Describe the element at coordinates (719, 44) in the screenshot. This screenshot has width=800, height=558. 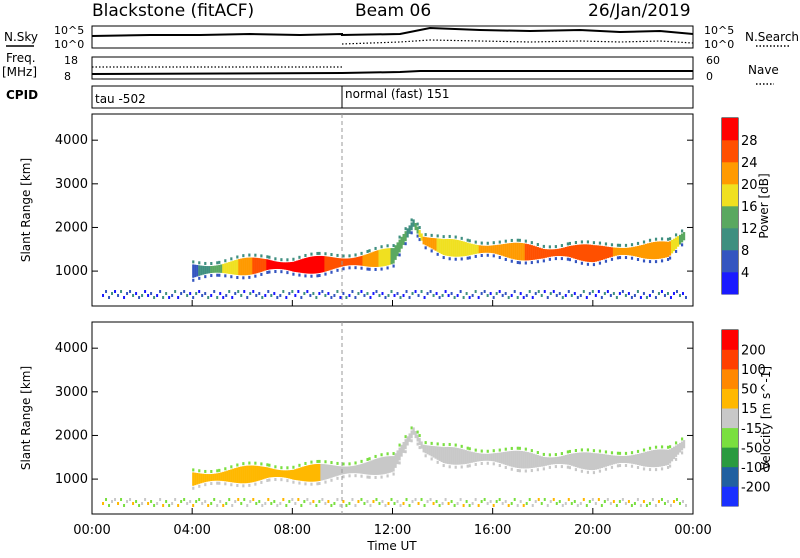
I see `nsearch-tick-lo: 10^0` at that location.